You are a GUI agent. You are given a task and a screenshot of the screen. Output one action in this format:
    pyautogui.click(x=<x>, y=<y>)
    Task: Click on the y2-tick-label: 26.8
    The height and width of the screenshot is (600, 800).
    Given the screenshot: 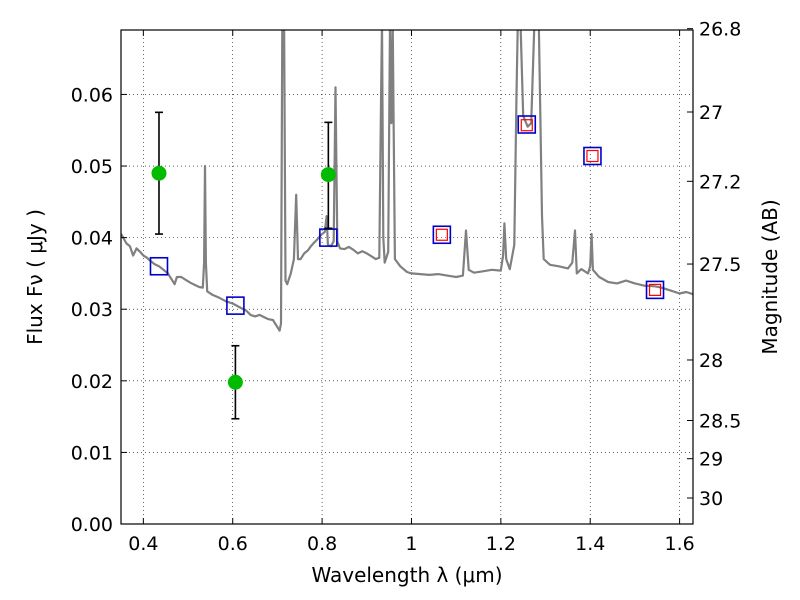 What is the action you would take?
    pyautogui.click(x=720, y=30)
    